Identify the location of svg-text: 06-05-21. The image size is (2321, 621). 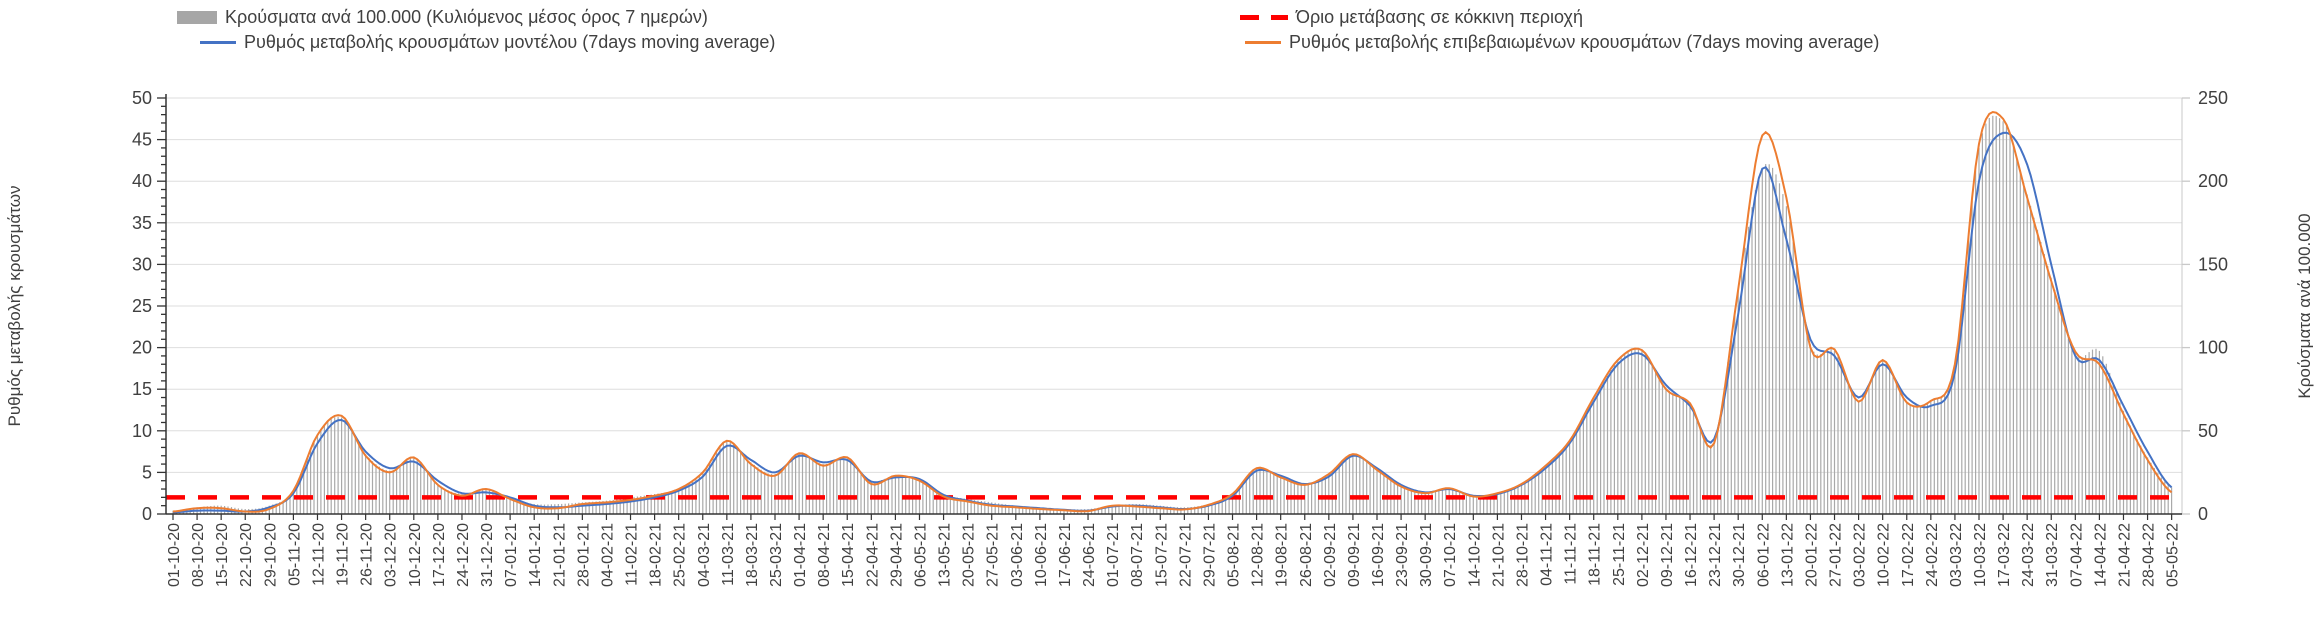
(921, 555).